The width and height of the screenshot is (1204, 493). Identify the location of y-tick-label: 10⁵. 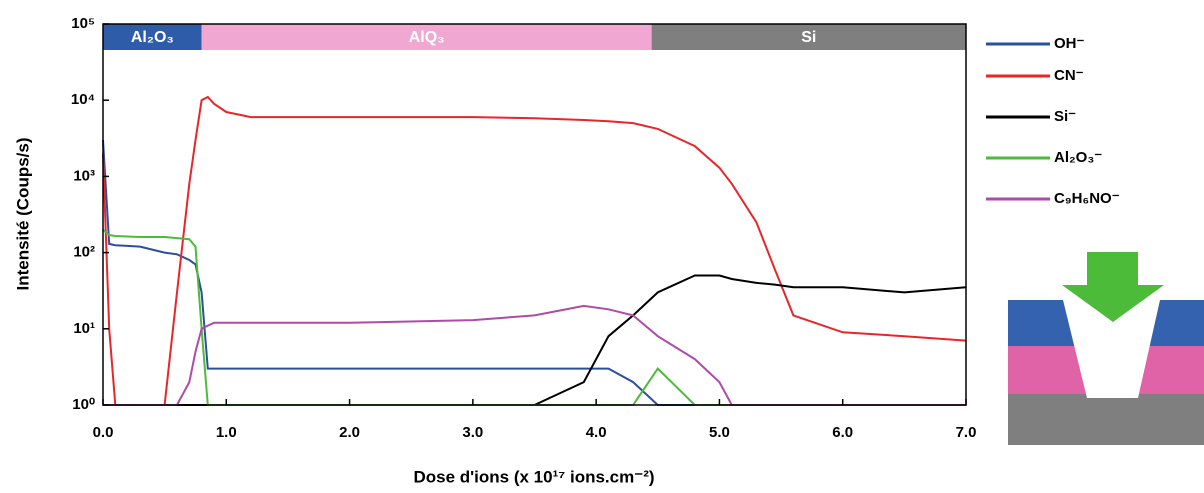
(83, 23).